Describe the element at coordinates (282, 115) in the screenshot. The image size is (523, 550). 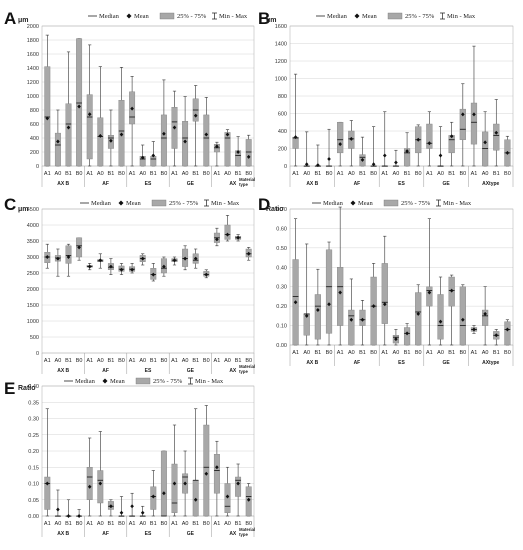
I see `y-tick-label: 600` at that location.